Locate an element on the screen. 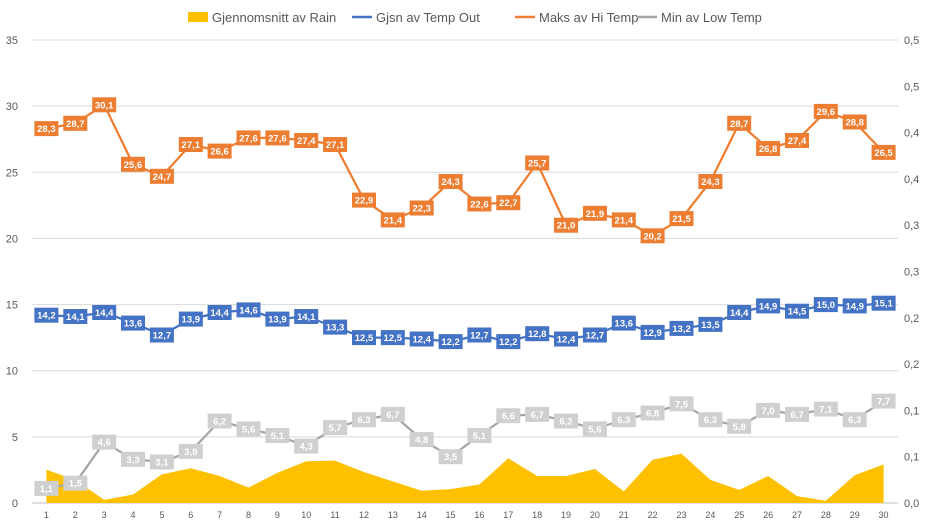 This screenshot has width=934, height=526. left-tick-label: 15 is located at coordinates (12, 306).